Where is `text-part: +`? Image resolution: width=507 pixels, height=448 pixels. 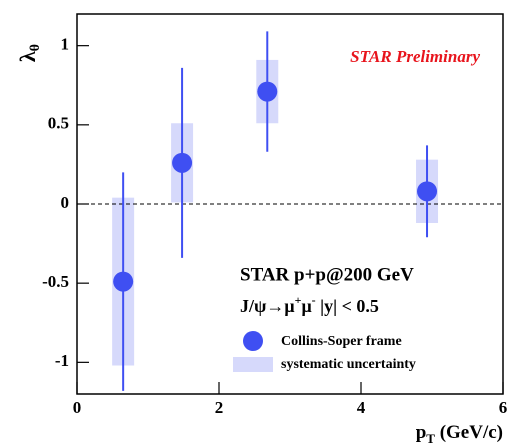
text-part: + is located at coordinates (298, 300).